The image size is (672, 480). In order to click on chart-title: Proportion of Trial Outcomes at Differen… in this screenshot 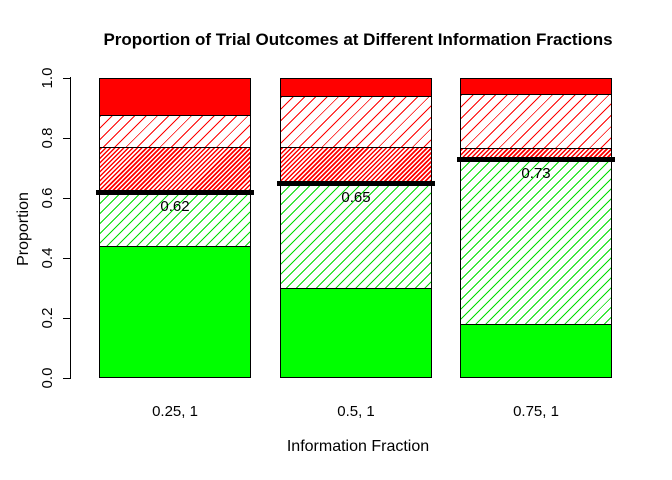, I will do `click(358, 39)`.